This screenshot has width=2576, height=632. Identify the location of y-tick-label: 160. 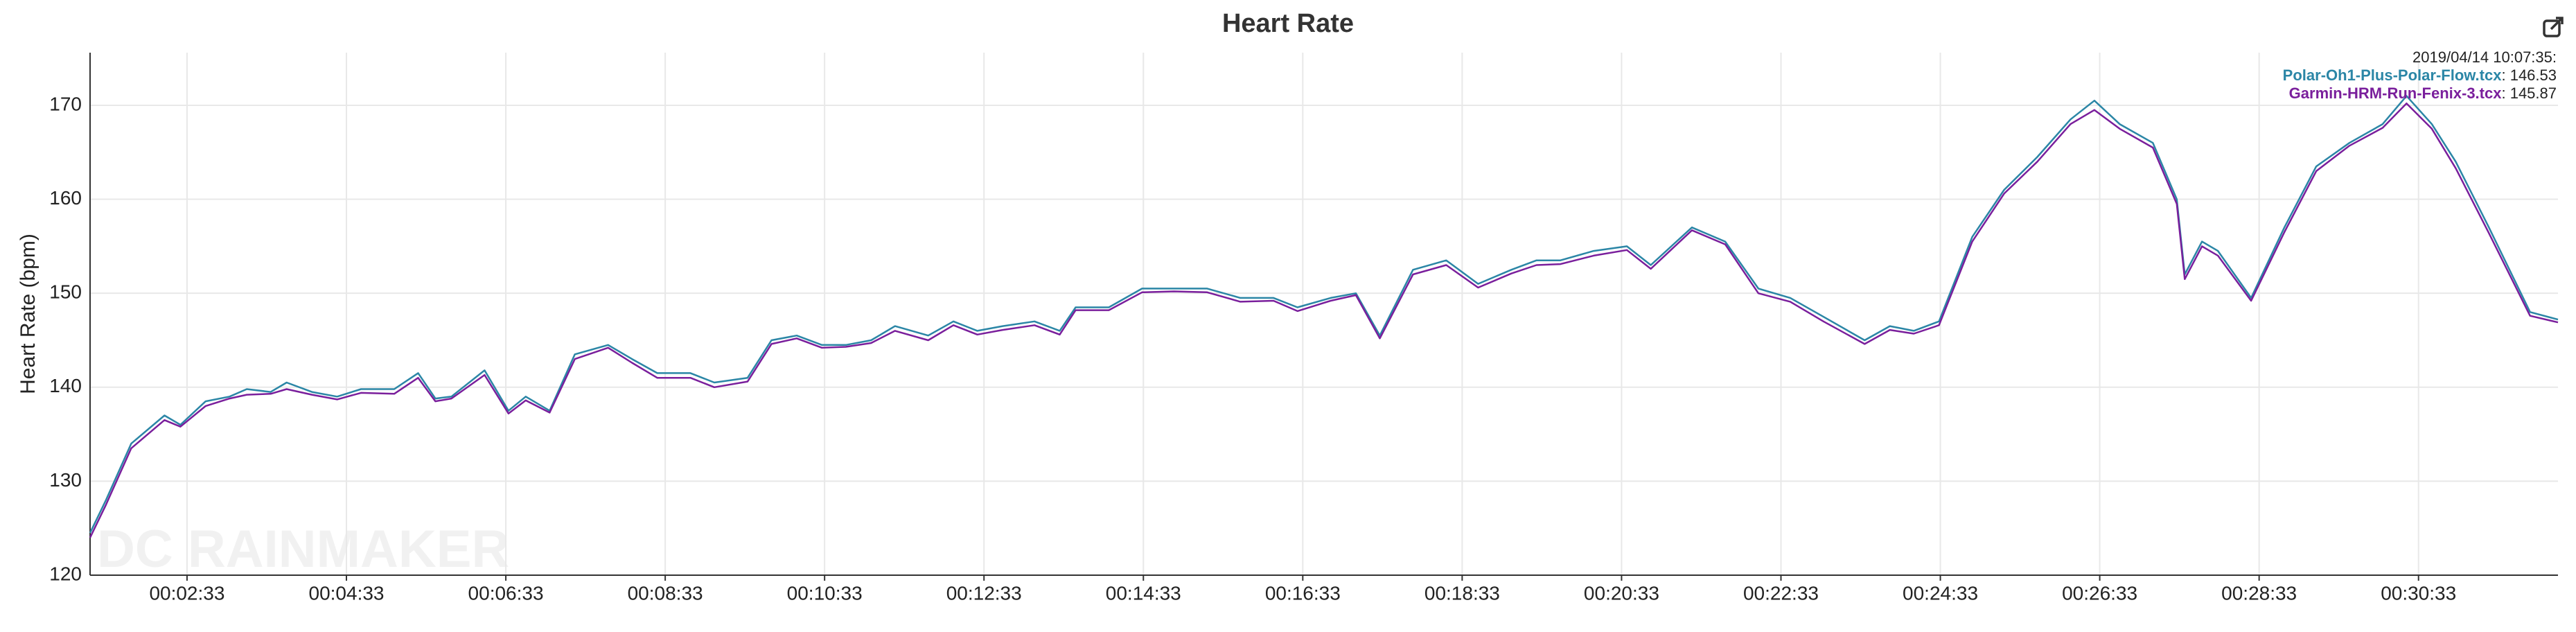
(65, 198).